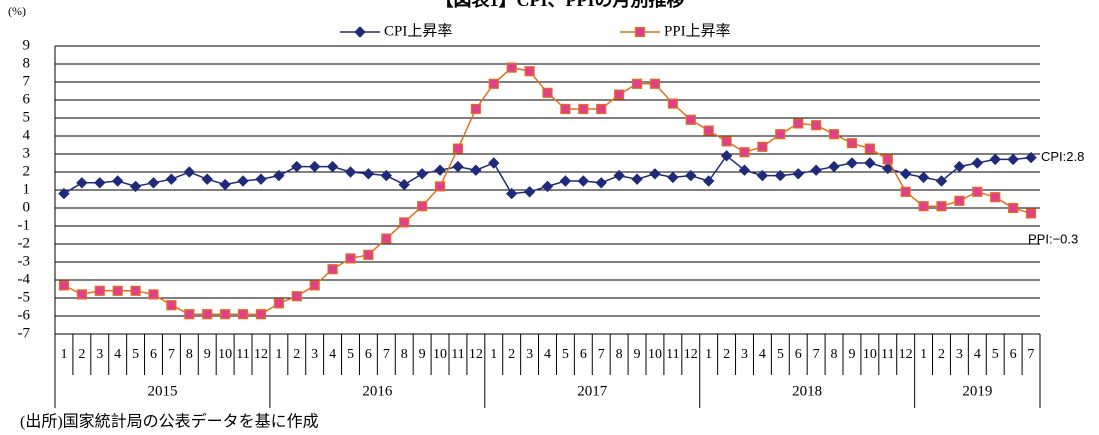 This screenshot has width=1099, height=435. I want to click on legend-label: CPI上昇率, so click(418, 30).